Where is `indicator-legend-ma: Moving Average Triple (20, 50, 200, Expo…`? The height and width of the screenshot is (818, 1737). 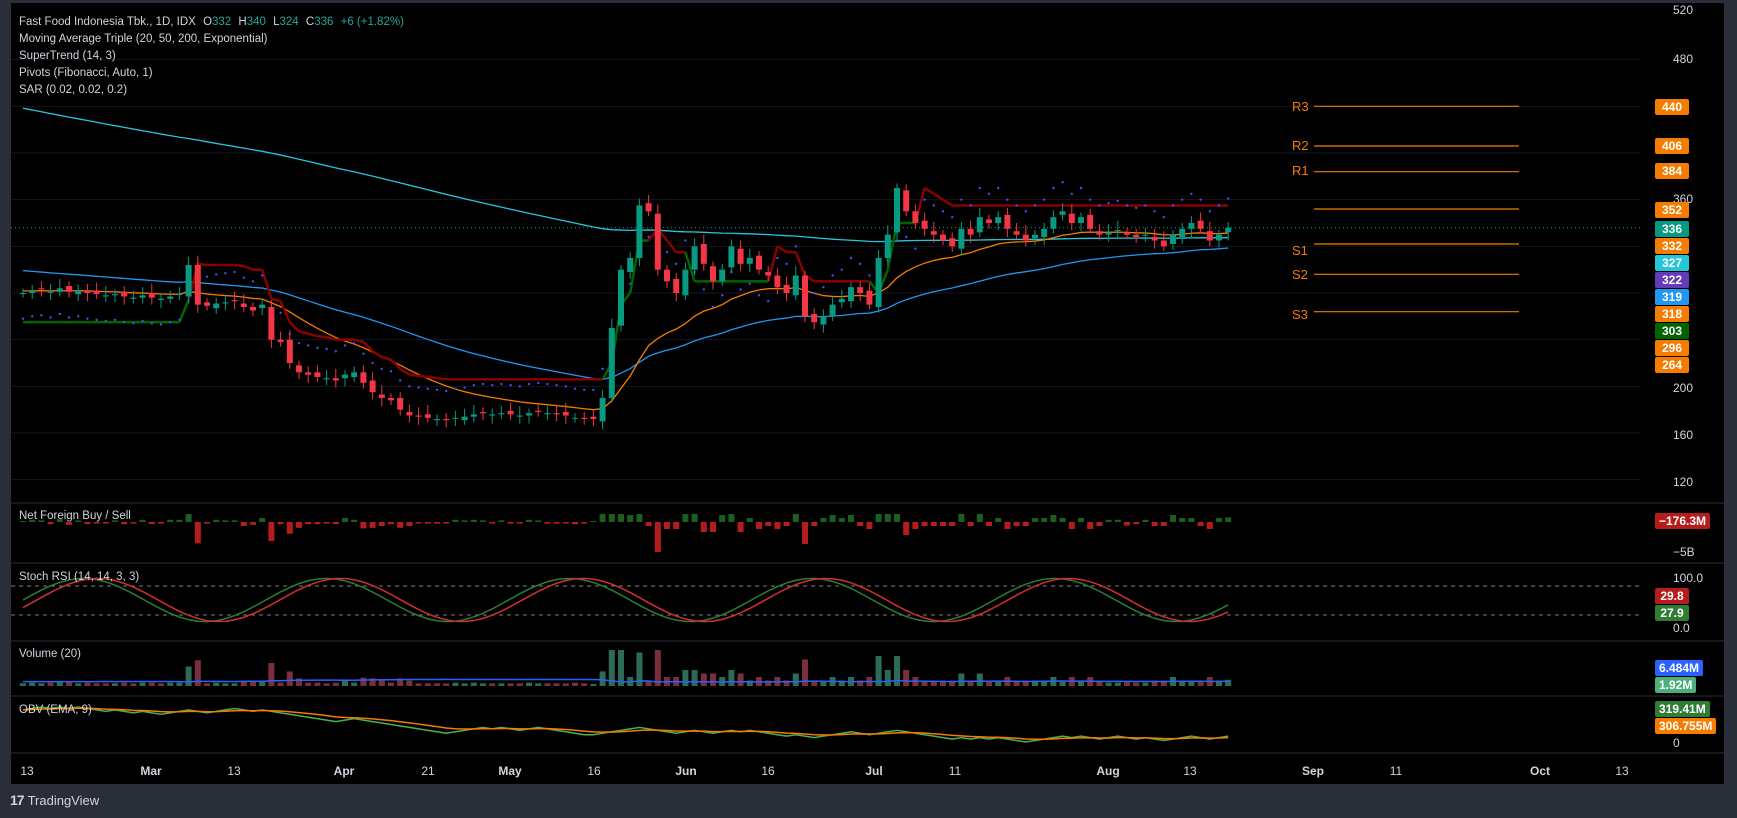
indicator-legend-ma: Moving Average Triple (20, 50, 200, Expo… is located at coordinates (143, 39).